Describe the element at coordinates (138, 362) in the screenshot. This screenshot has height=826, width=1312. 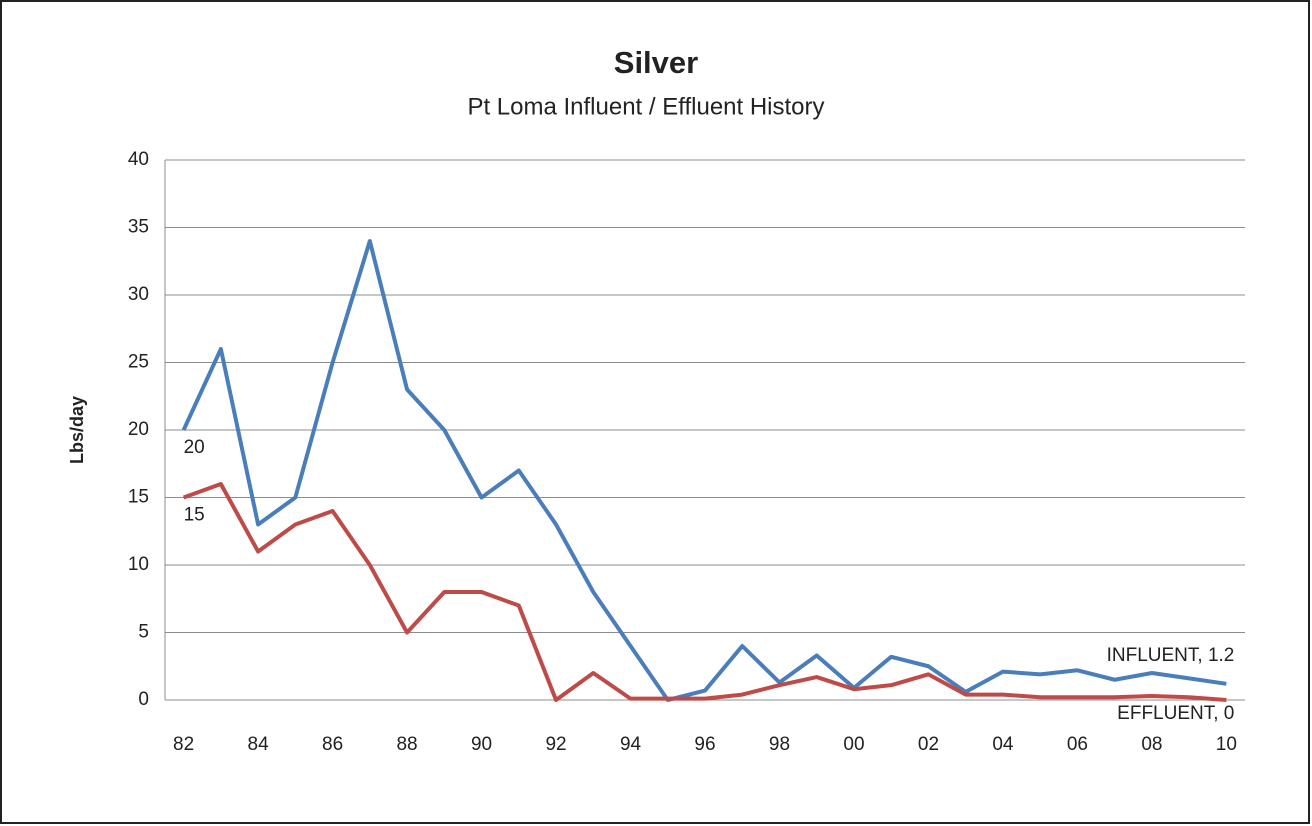
I see `y-tick-label: 25` at that location.